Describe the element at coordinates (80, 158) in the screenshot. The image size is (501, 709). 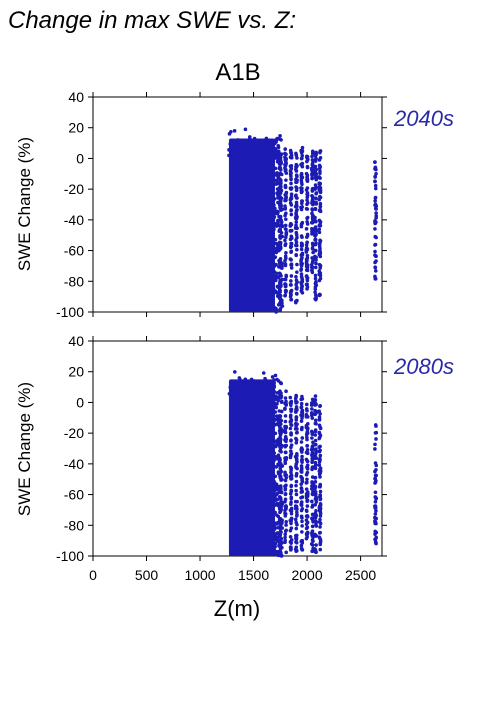
I see `y-tick-label: 0` at that location.